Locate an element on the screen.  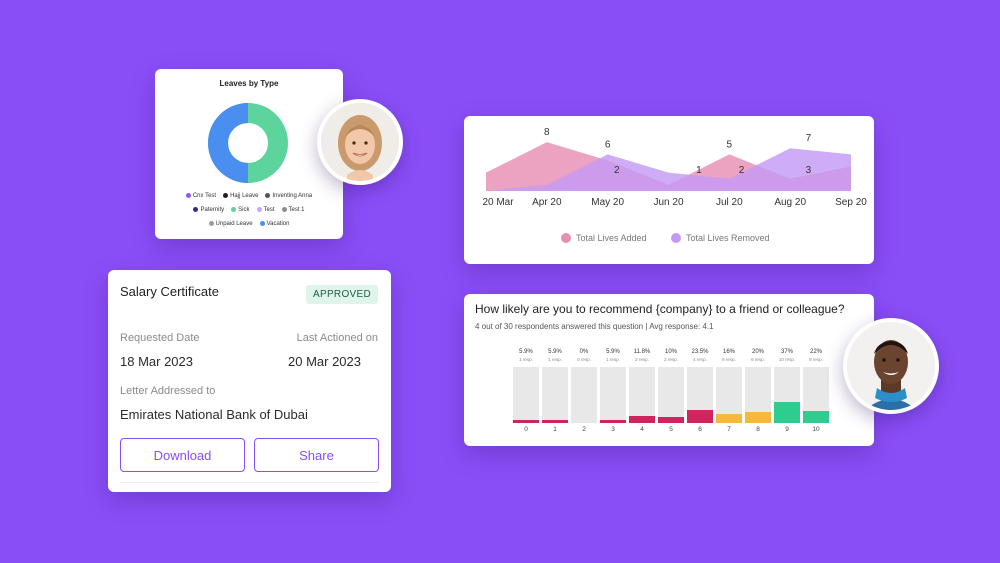
bar-category-label: 6 is located at coordinates (700, 429).